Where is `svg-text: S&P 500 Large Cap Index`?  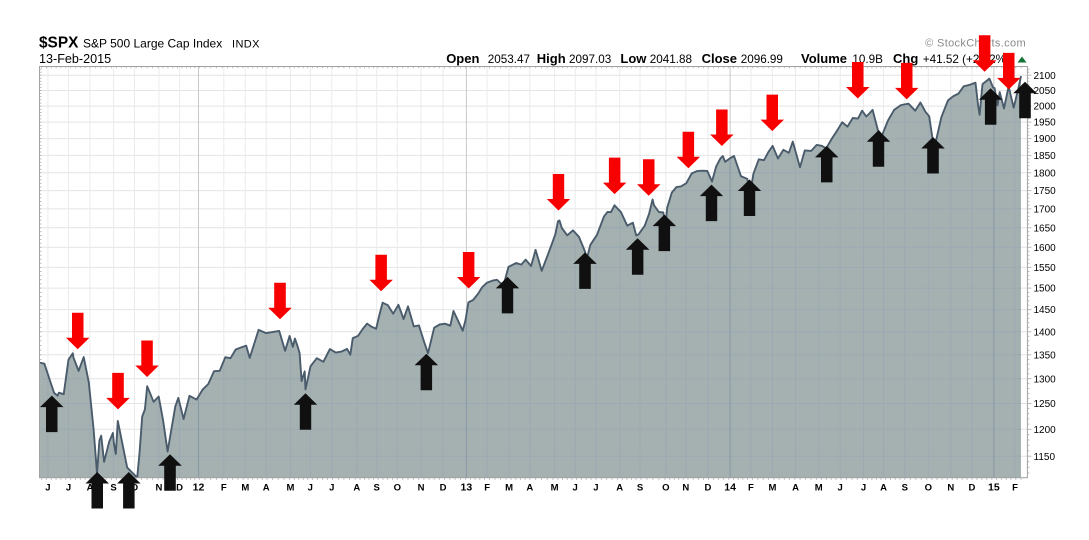 svg-text: S&P 500 Large Cap Index is located at coordinates (152, 44).